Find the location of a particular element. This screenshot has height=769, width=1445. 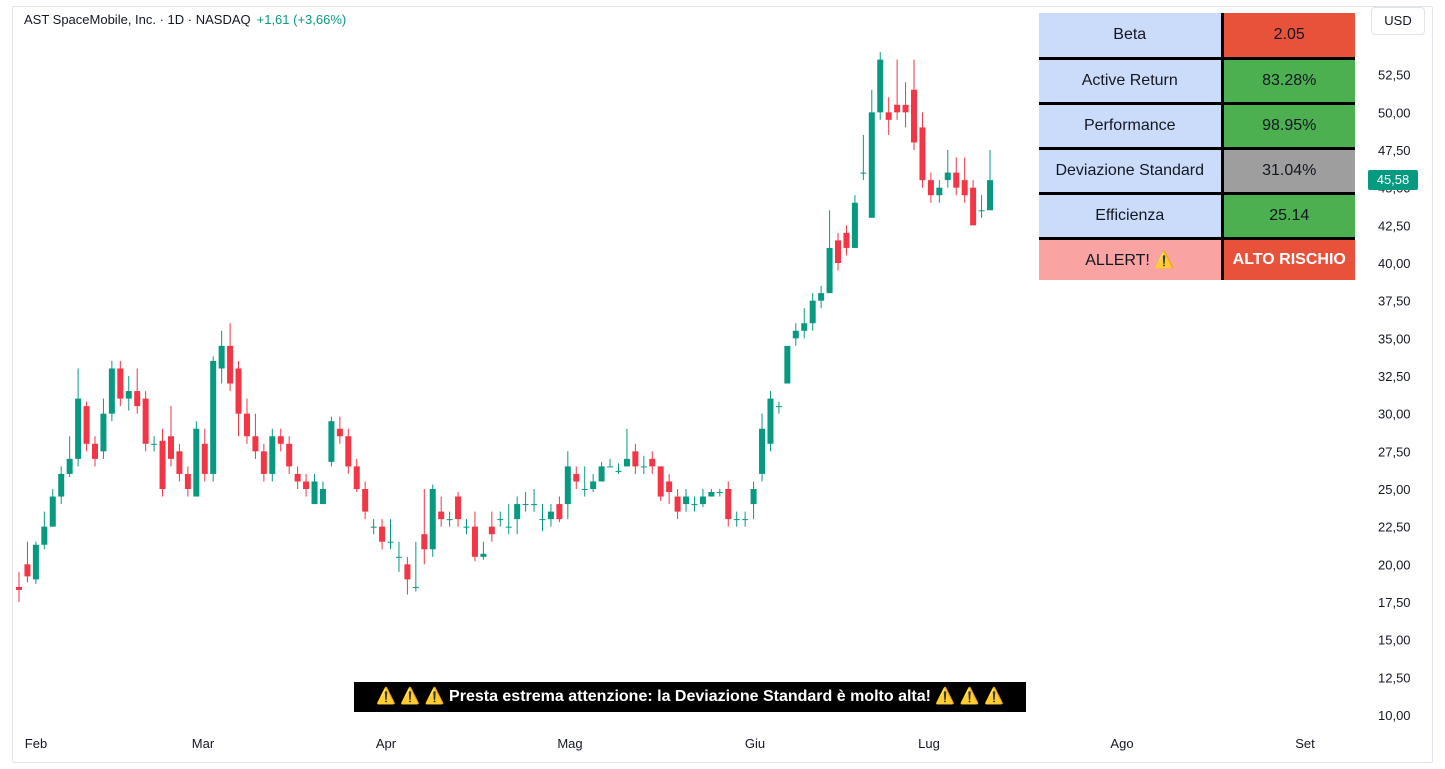

y-tick-label: 52,50 is located at coordinates (1394, 75).